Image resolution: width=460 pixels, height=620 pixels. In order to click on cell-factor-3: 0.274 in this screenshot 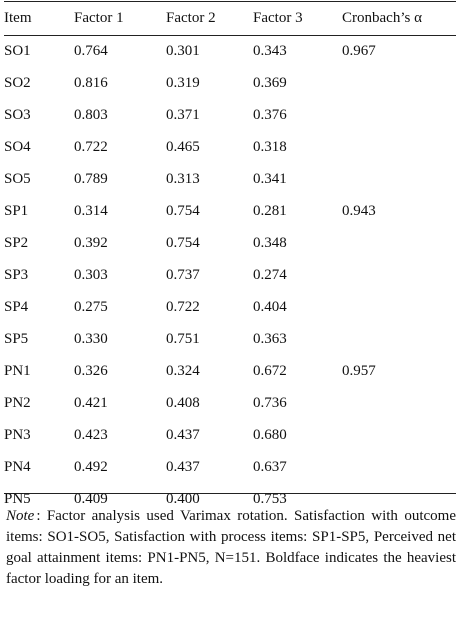, I will do `click(270, 274)`.